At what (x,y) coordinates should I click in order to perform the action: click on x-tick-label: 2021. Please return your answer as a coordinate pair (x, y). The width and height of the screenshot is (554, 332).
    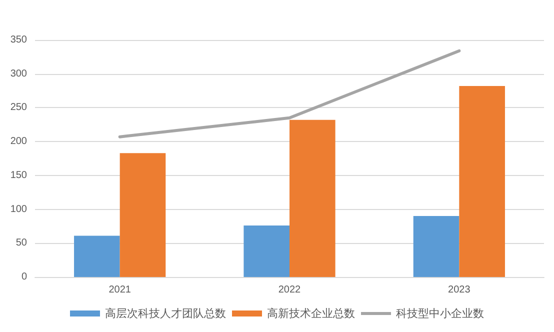
    Looking at the image, I should click on (120, 290).